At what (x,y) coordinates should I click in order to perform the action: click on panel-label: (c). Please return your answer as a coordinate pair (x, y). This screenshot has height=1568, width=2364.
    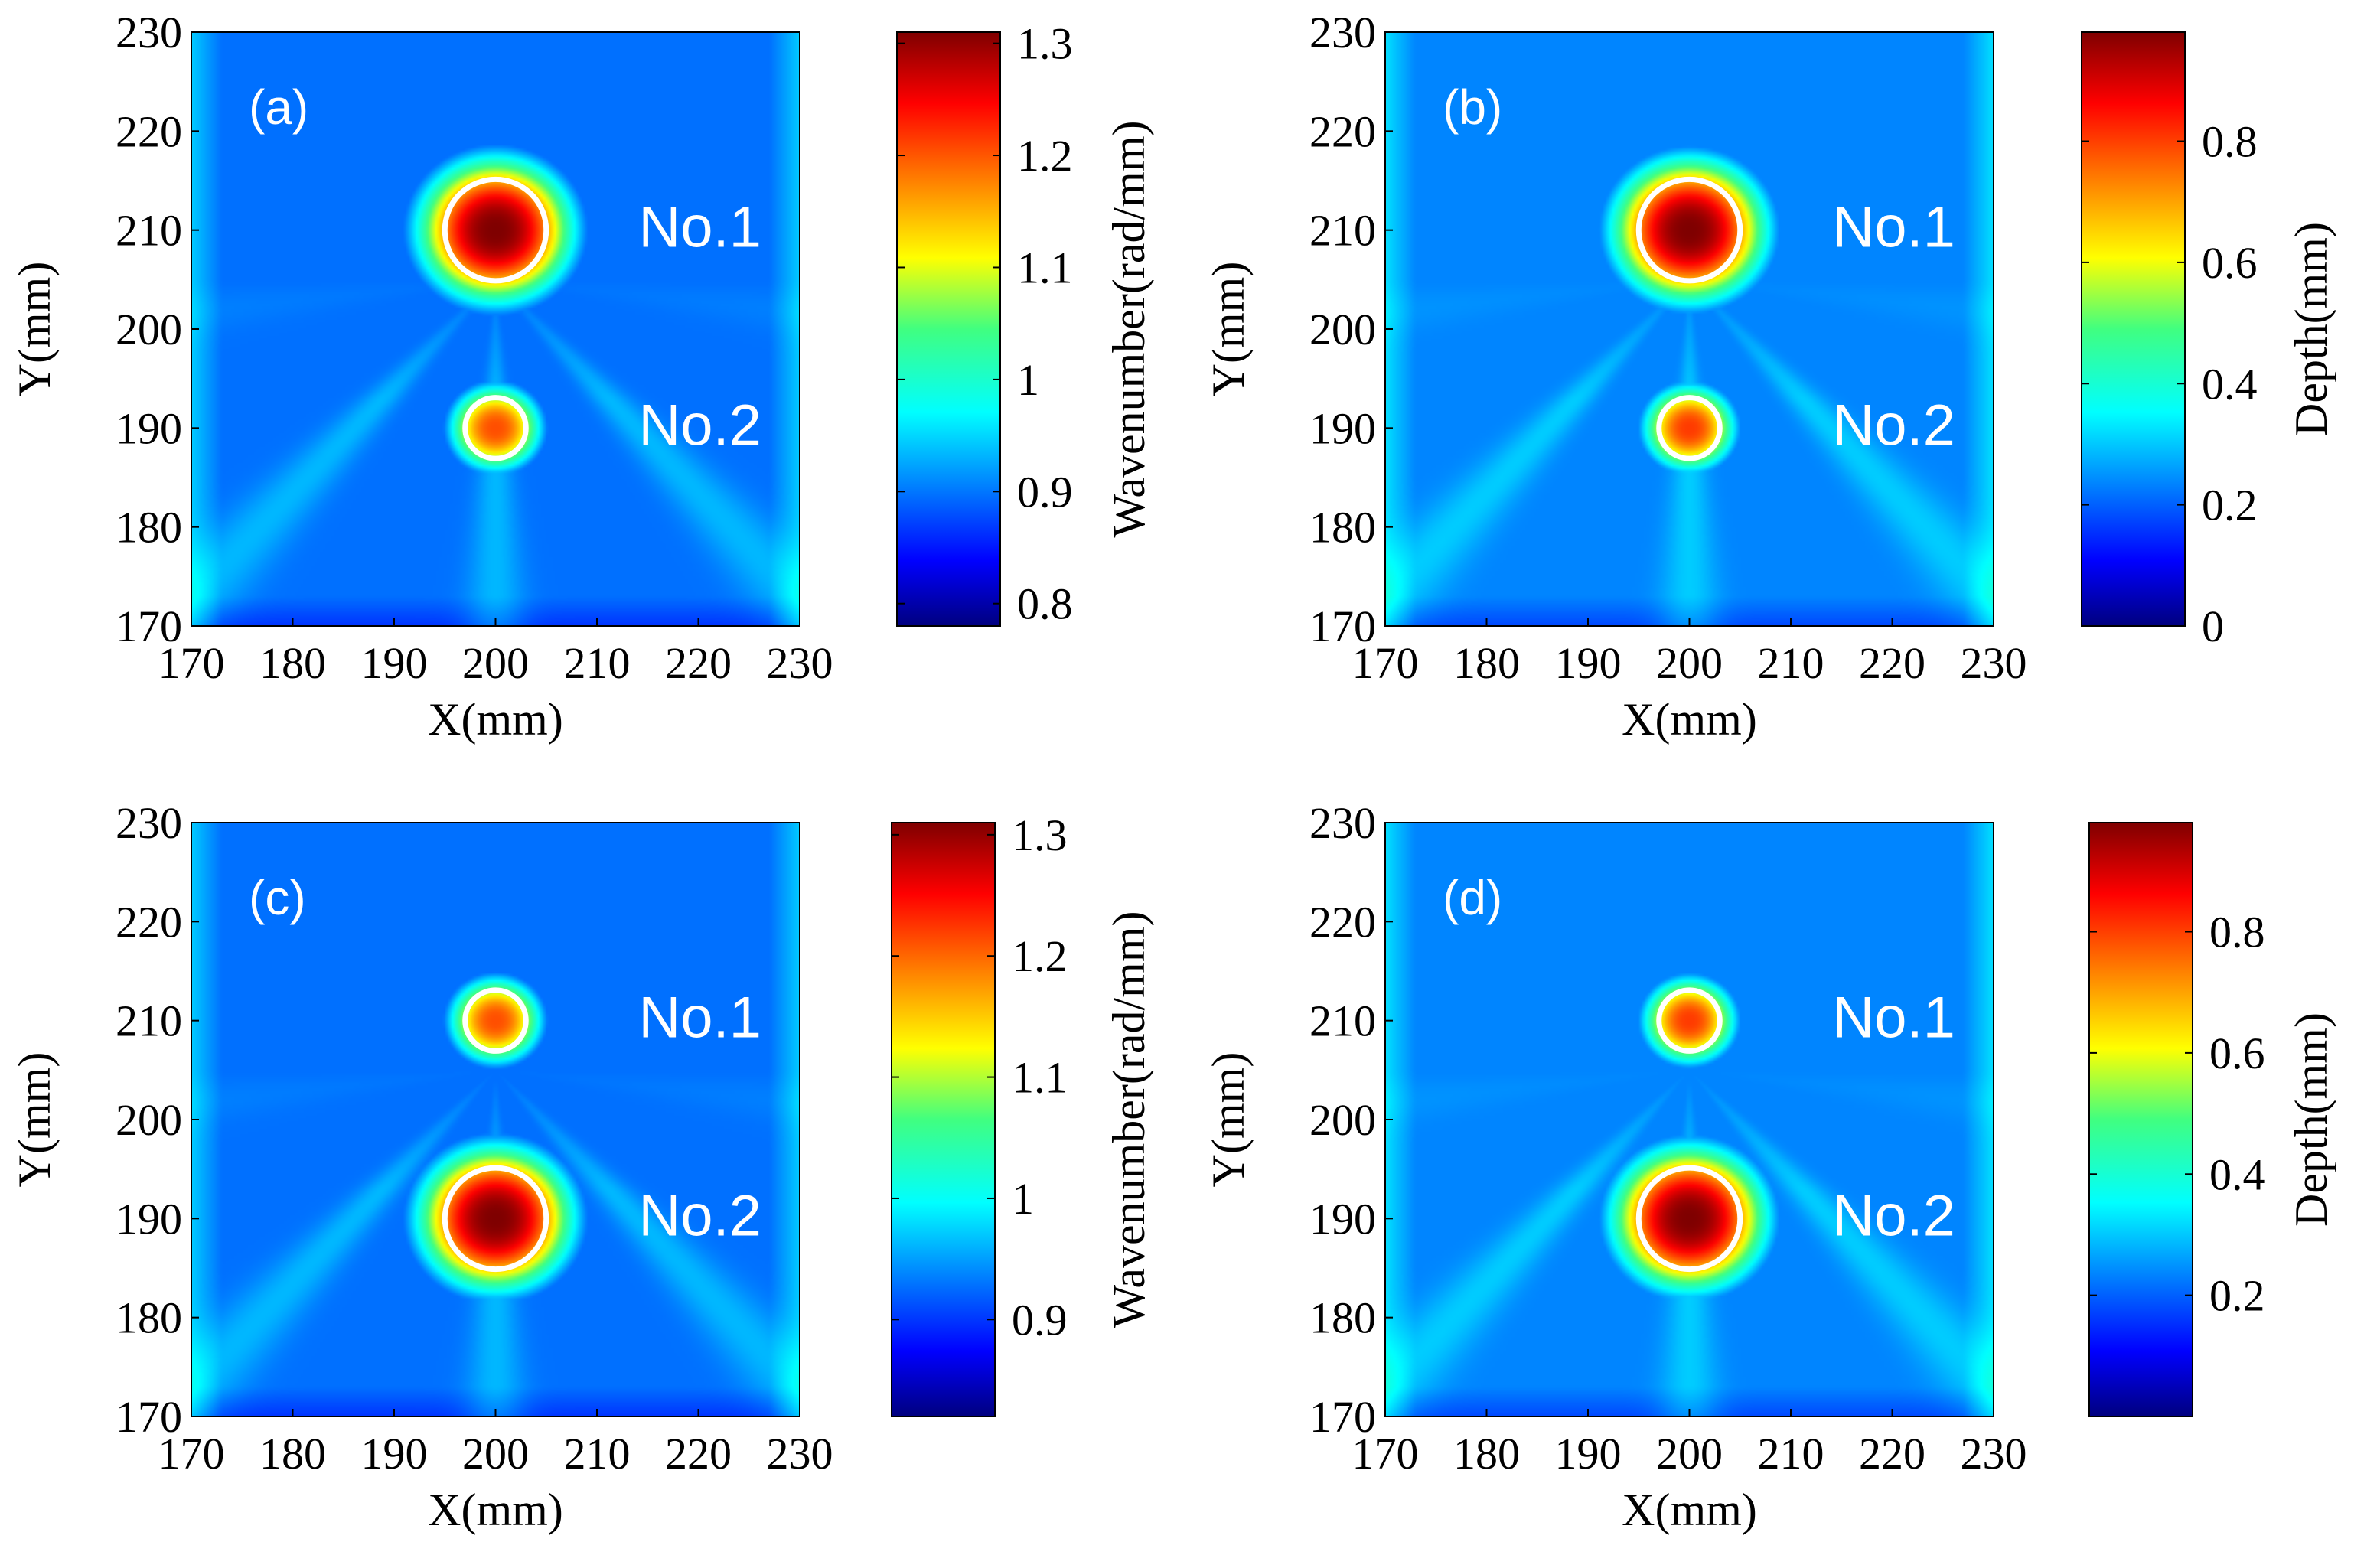
    Looking at the image, I should click on (277, 897).